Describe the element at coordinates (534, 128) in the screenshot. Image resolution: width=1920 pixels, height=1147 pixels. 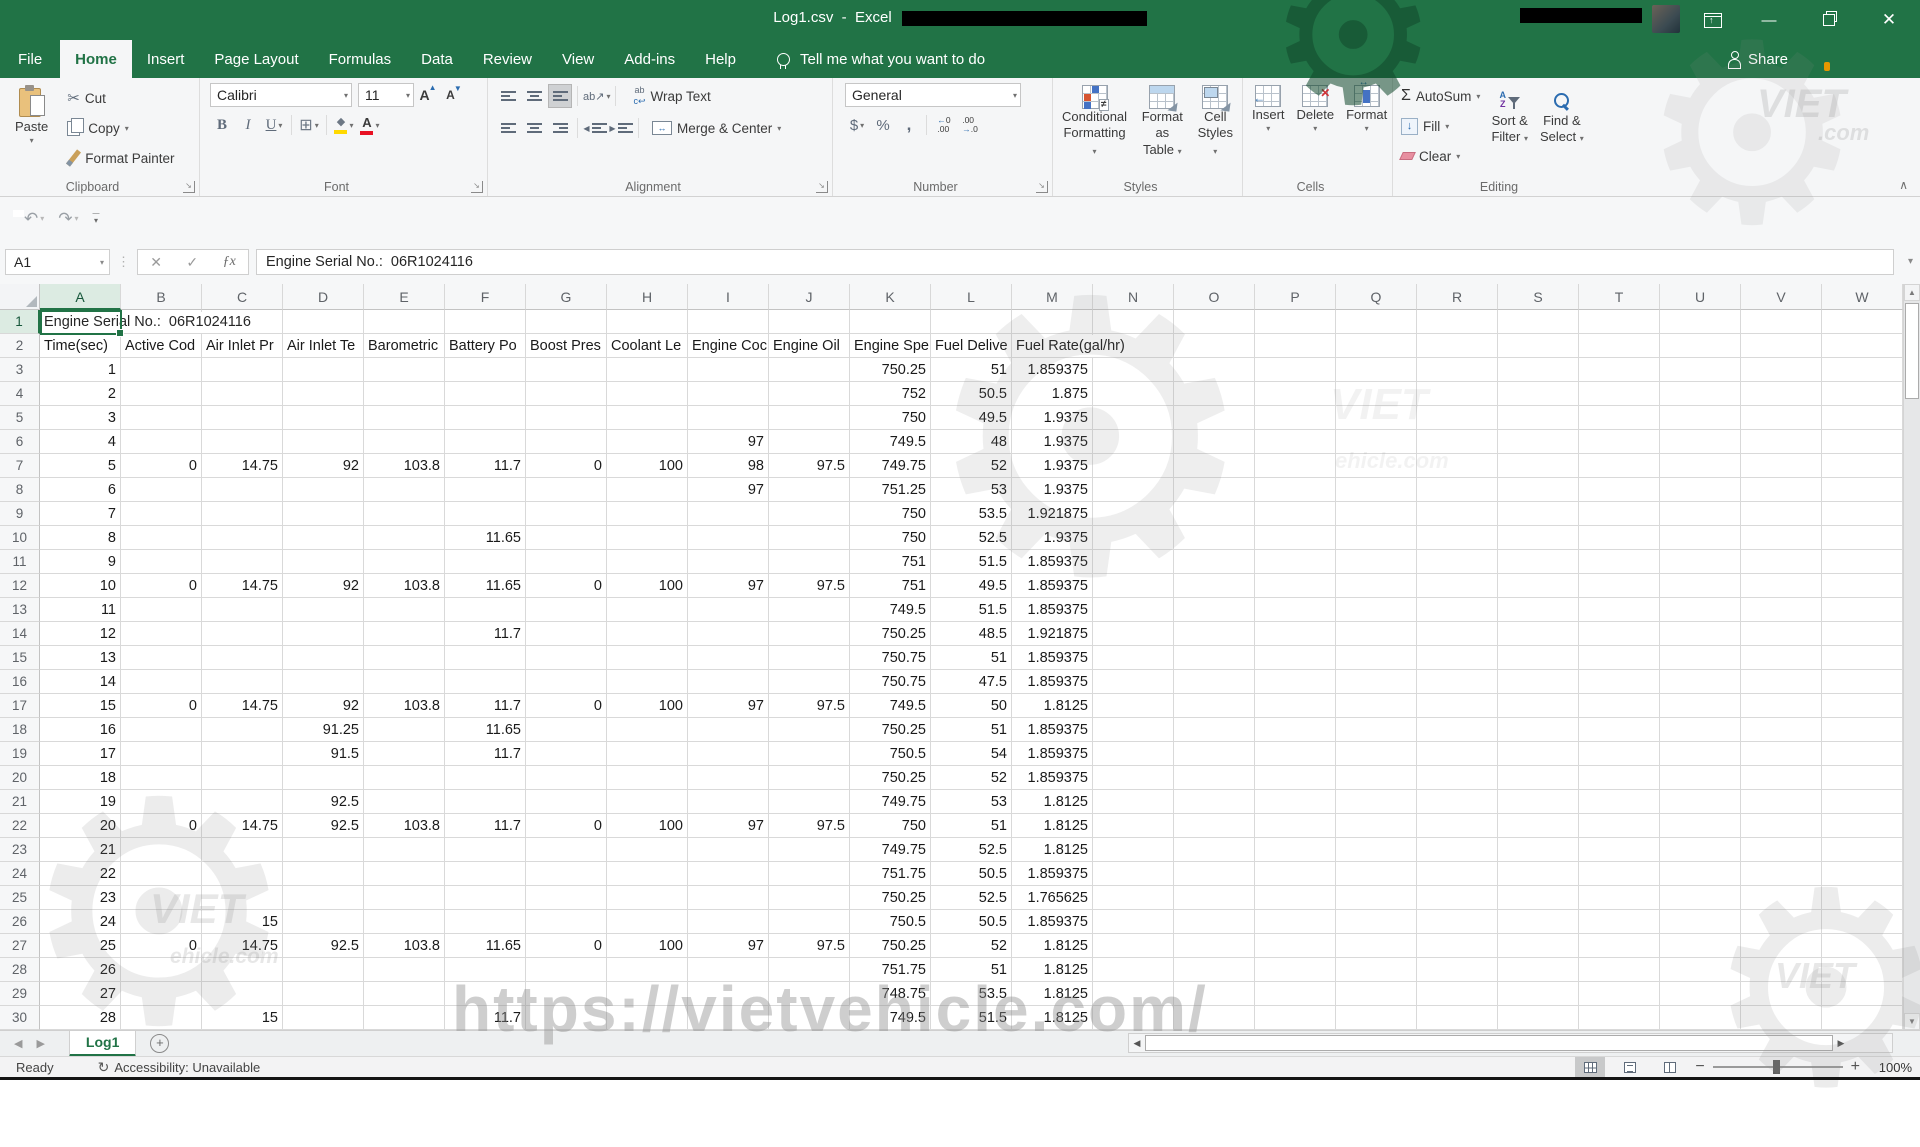
I see `align-center-button` at that location.